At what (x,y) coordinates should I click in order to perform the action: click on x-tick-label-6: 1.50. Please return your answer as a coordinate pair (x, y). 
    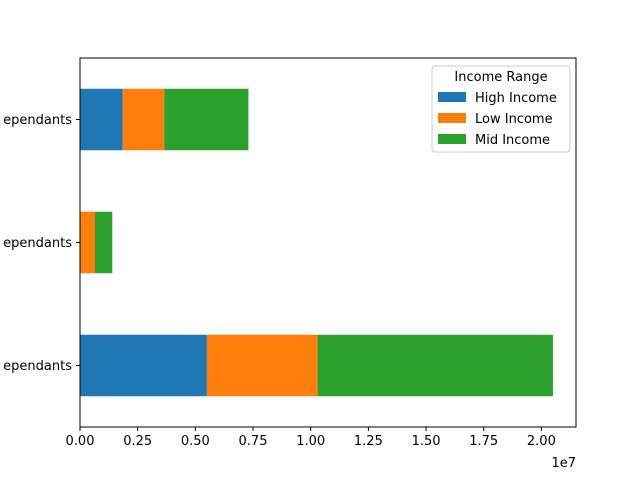
    Looking at the image, I should click on (426, 441).